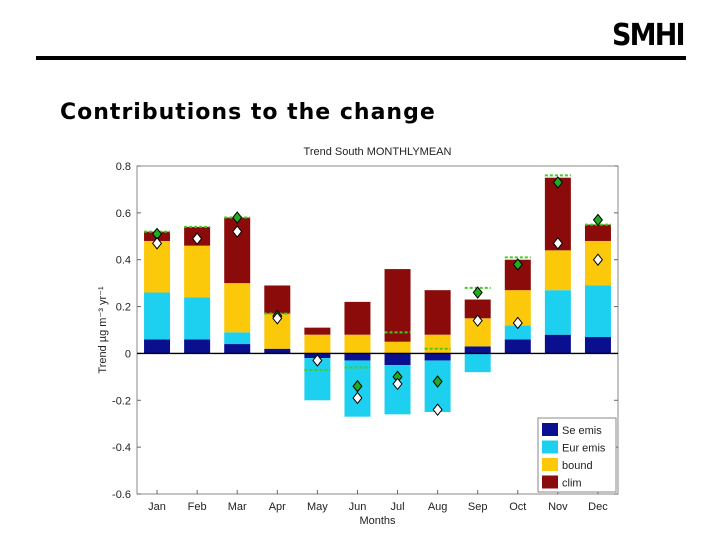 This screenshot has width=720, height=540. What do you see at coordinates (557, 312) in the screenshot?
I see `bar-eur_emis-nov` at bounding box center [557, 312].